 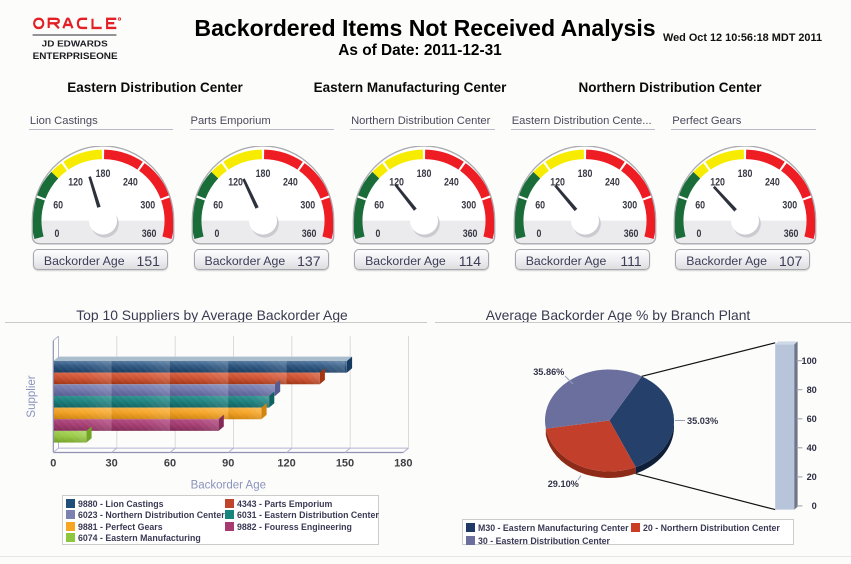 I want to click on svg-text: Backorder Age, so click(x=228, y=486).